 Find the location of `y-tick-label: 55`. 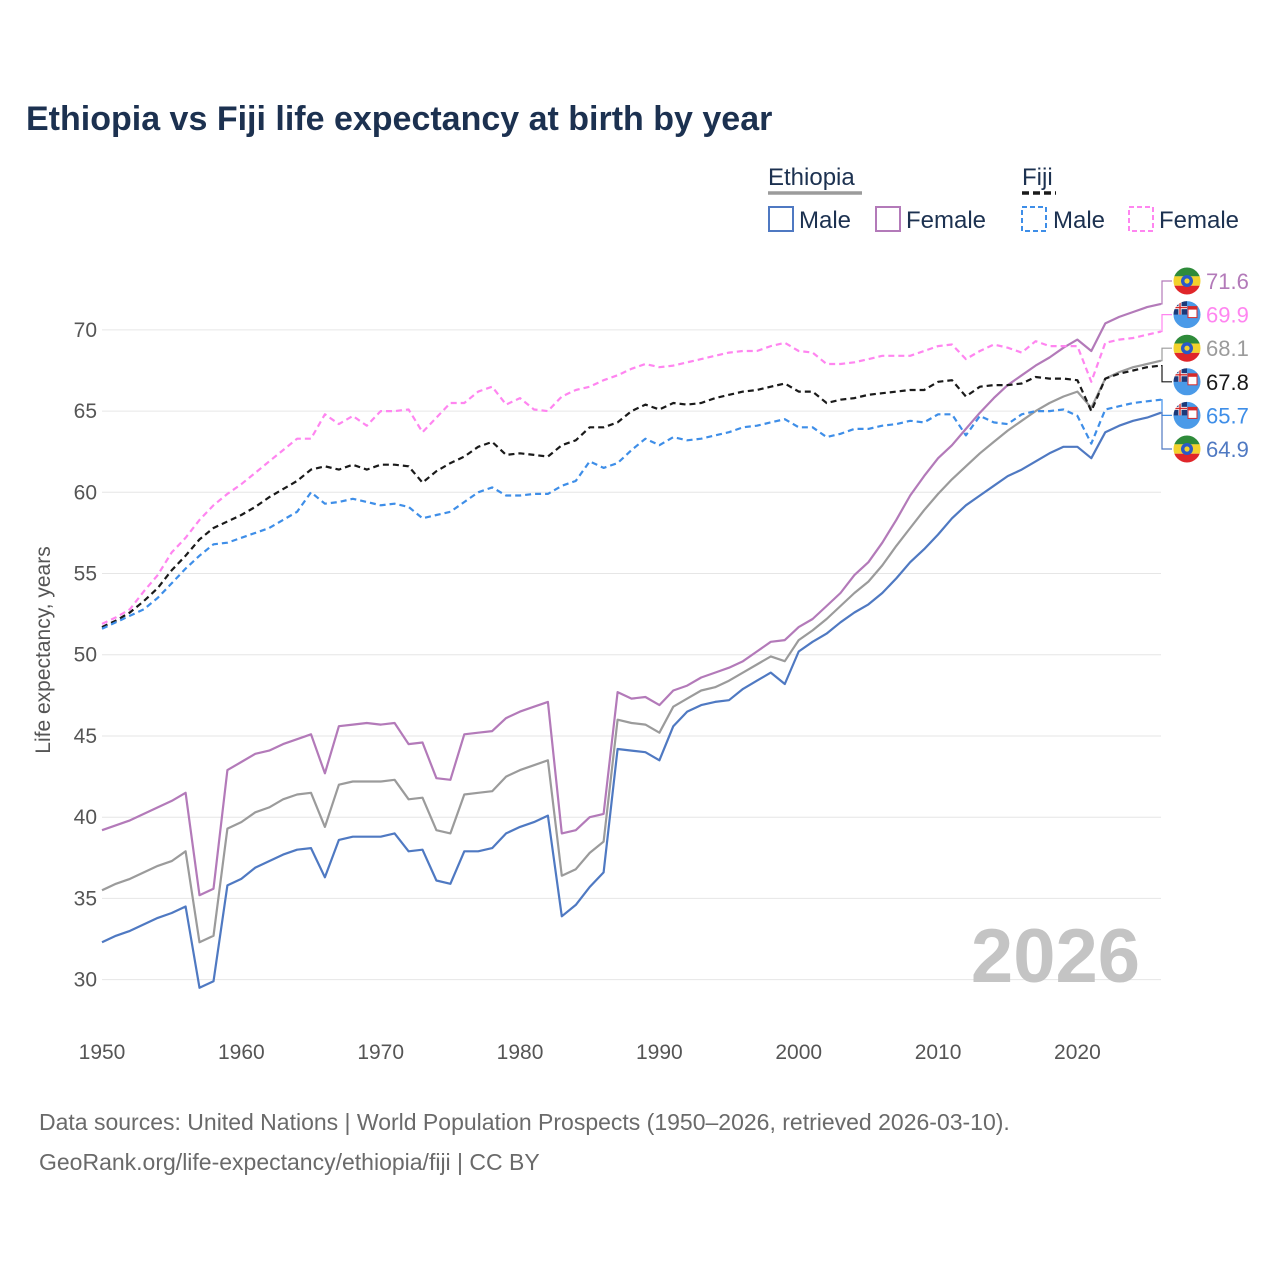

y-tick-label: 55 is located at coordinates (85, 574).